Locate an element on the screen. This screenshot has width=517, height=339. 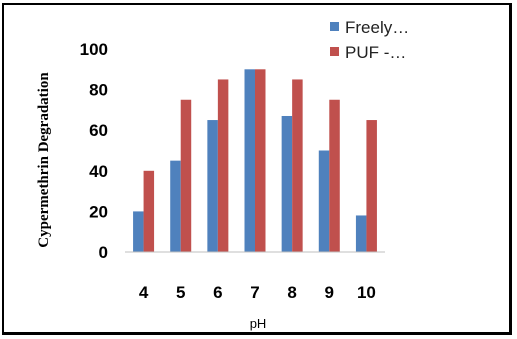
x-tick-label: 9 is located at coordinates (329, 292).